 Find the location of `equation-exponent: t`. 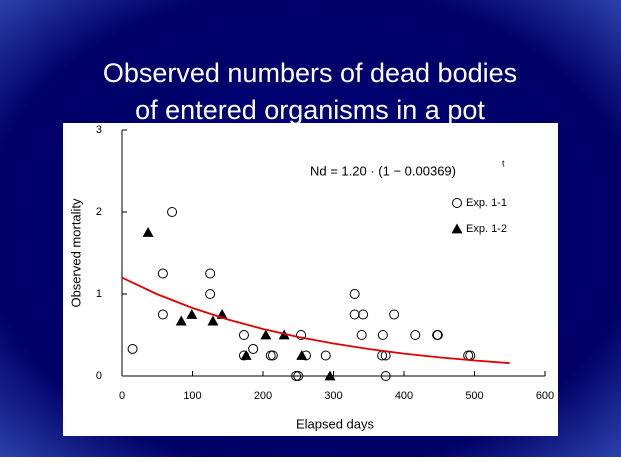

equation-exponent: t is located at coordinates (503, 163).